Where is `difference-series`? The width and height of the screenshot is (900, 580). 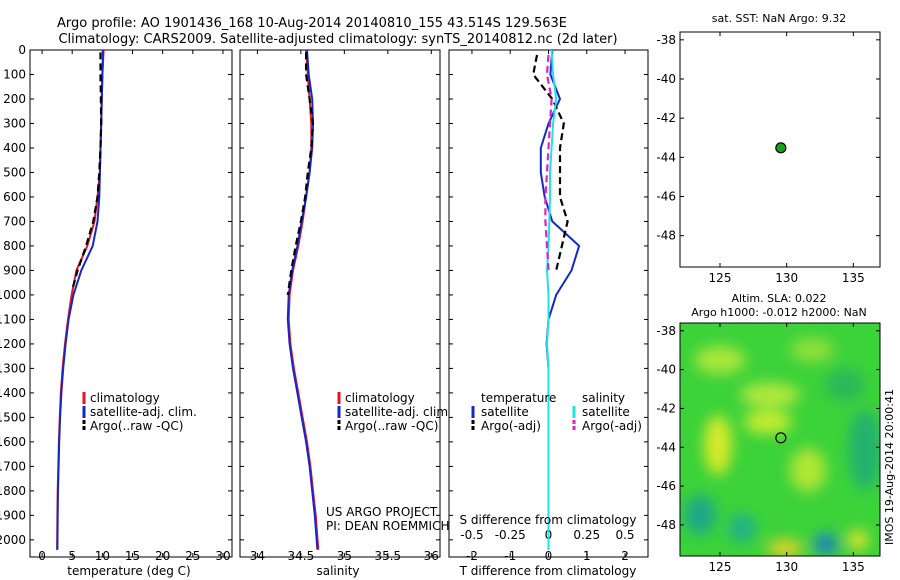
difference-series is located at coordinates (556, 300).